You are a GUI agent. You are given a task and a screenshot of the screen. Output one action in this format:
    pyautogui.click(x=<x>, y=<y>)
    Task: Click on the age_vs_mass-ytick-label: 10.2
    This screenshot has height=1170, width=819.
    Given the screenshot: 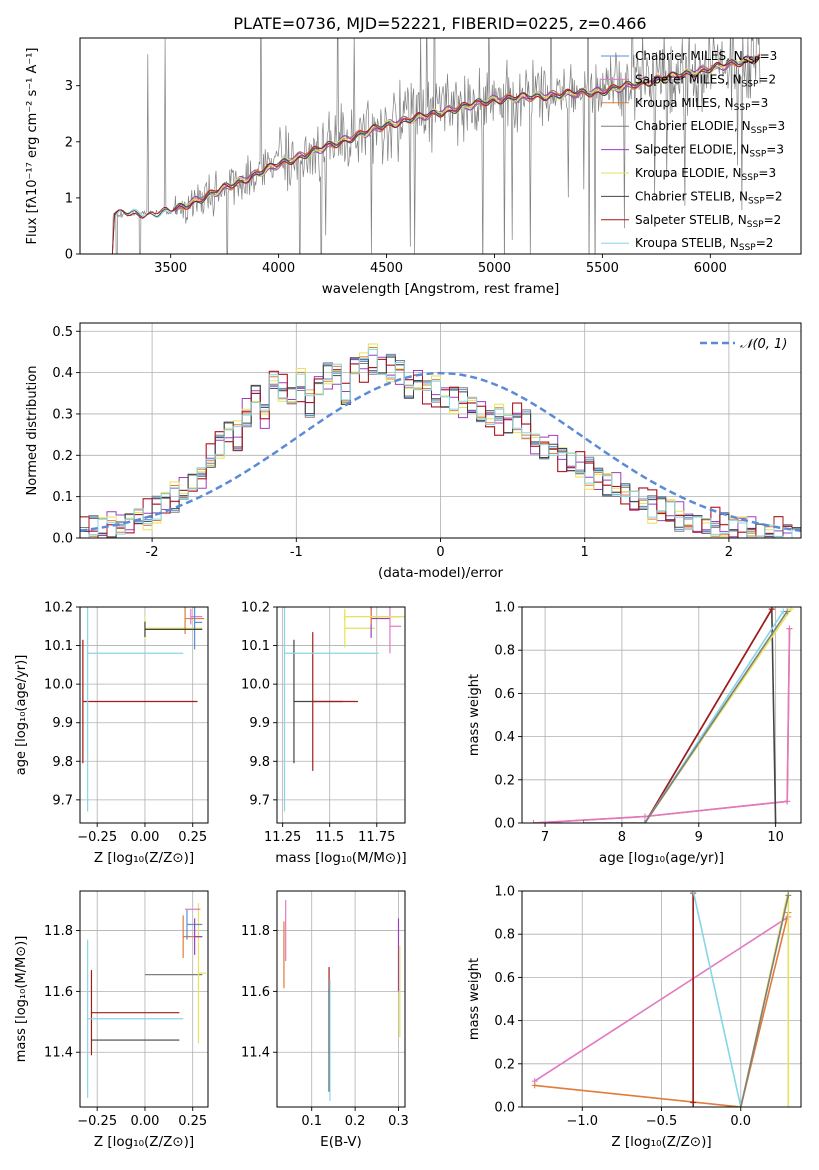 What is the action you would take?
    pyautogui.click(x=255, y=608)
    